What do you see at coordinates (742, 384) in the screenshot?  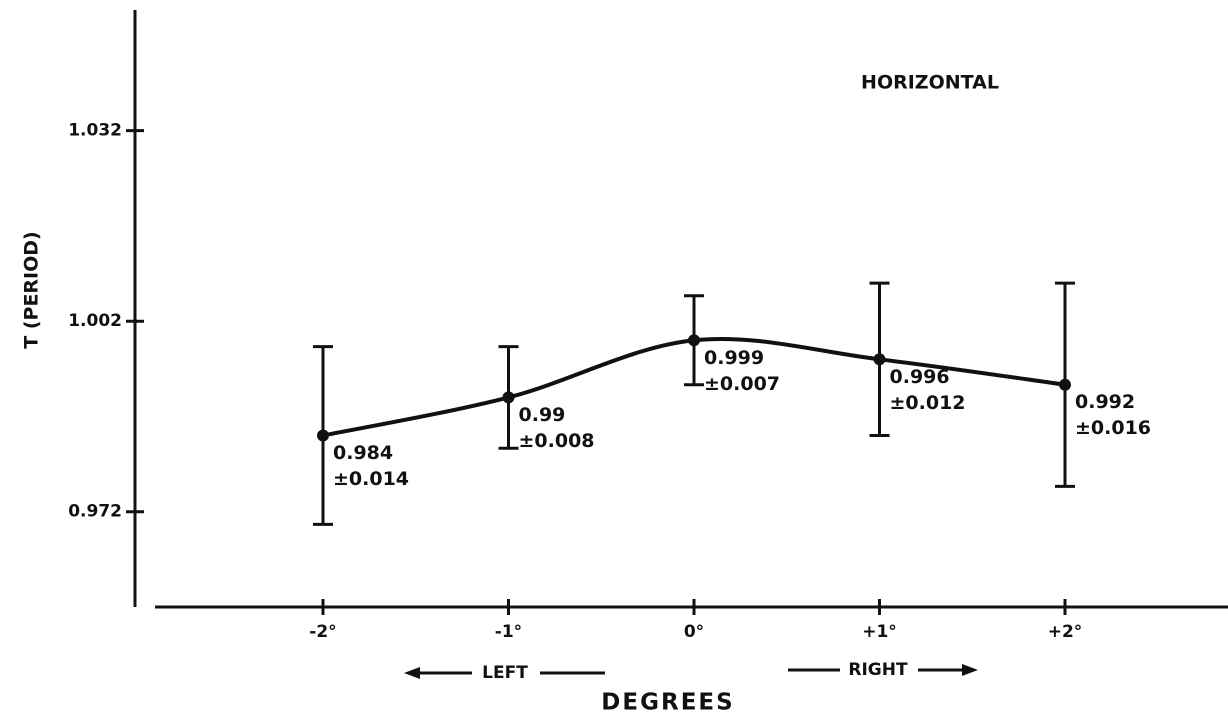 I see `error-label: ±0.007` at bounding box center [742, 384].